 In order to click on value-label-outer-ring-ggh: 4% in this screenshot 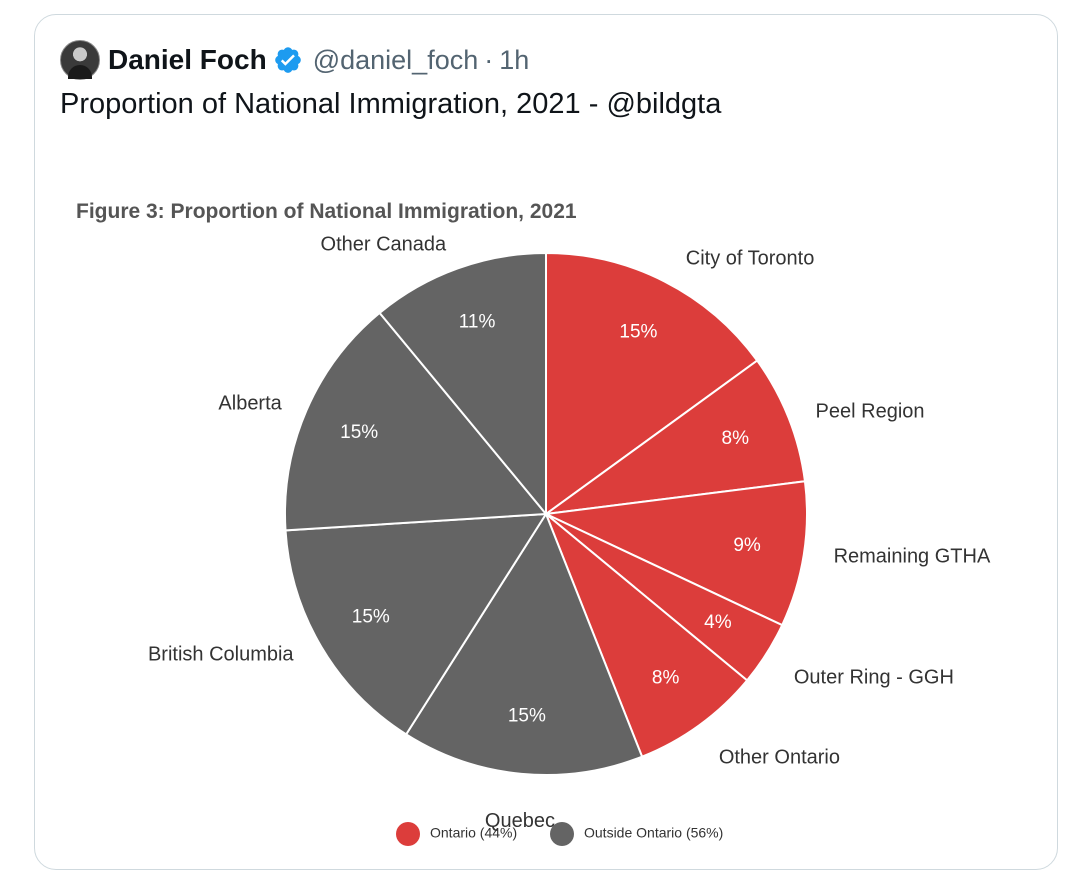, I will do `click(718, 622)`.